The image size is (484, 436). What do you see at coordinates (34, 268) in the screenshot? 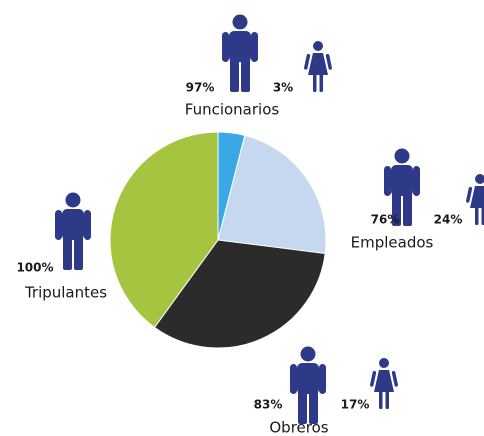
I see `male-label: 100%` at bounding box center [34, 268].